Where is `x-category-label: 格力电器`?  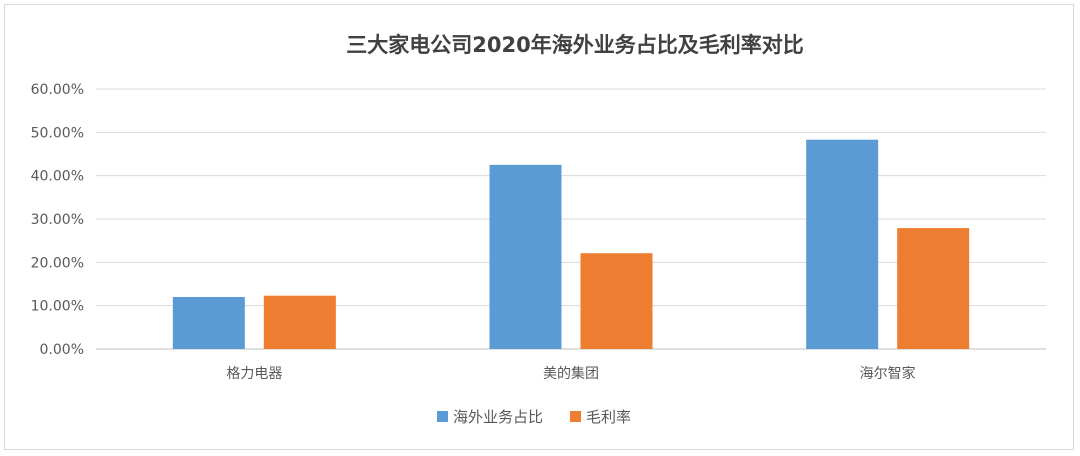 x-category-label: 格力电器 is located at coordinates (254, 374).